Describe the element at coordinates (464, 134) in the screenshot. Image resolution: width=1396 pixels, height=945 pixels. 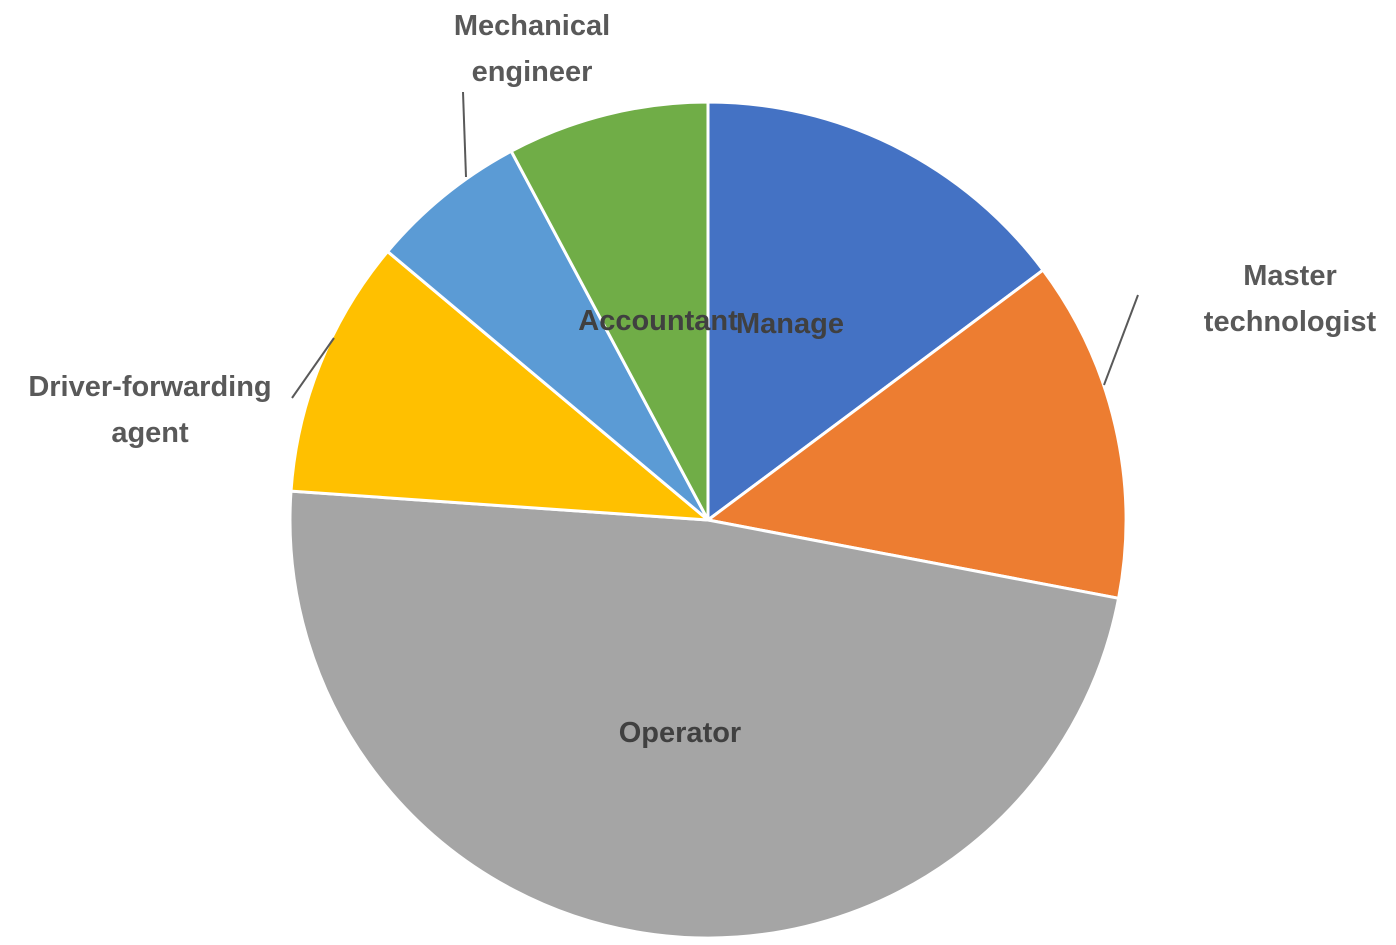
I see `leader-line-mechanical-engineer` at that location.